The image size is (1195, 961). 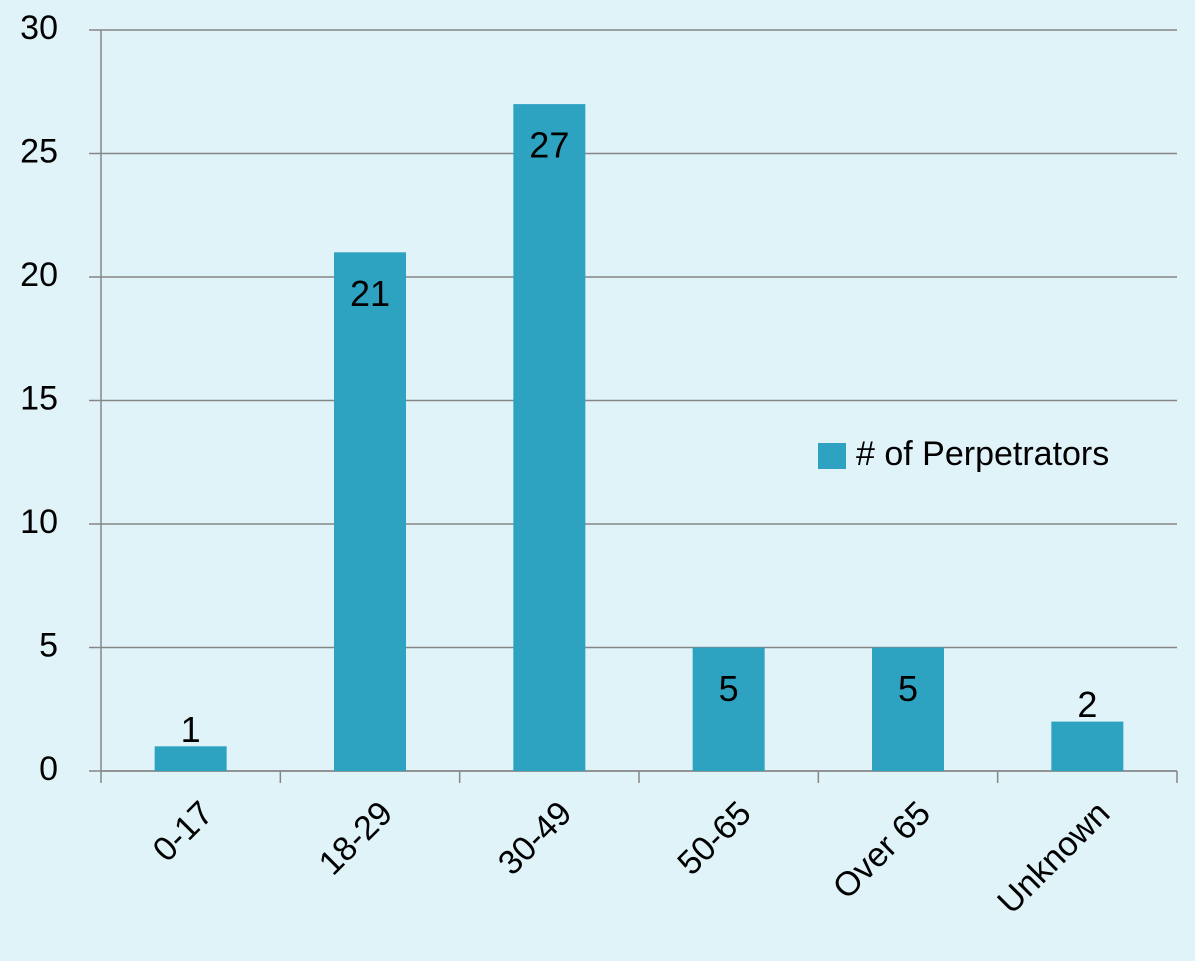 I want to click on y-tick-label: 0, so click(x=48, y=769).